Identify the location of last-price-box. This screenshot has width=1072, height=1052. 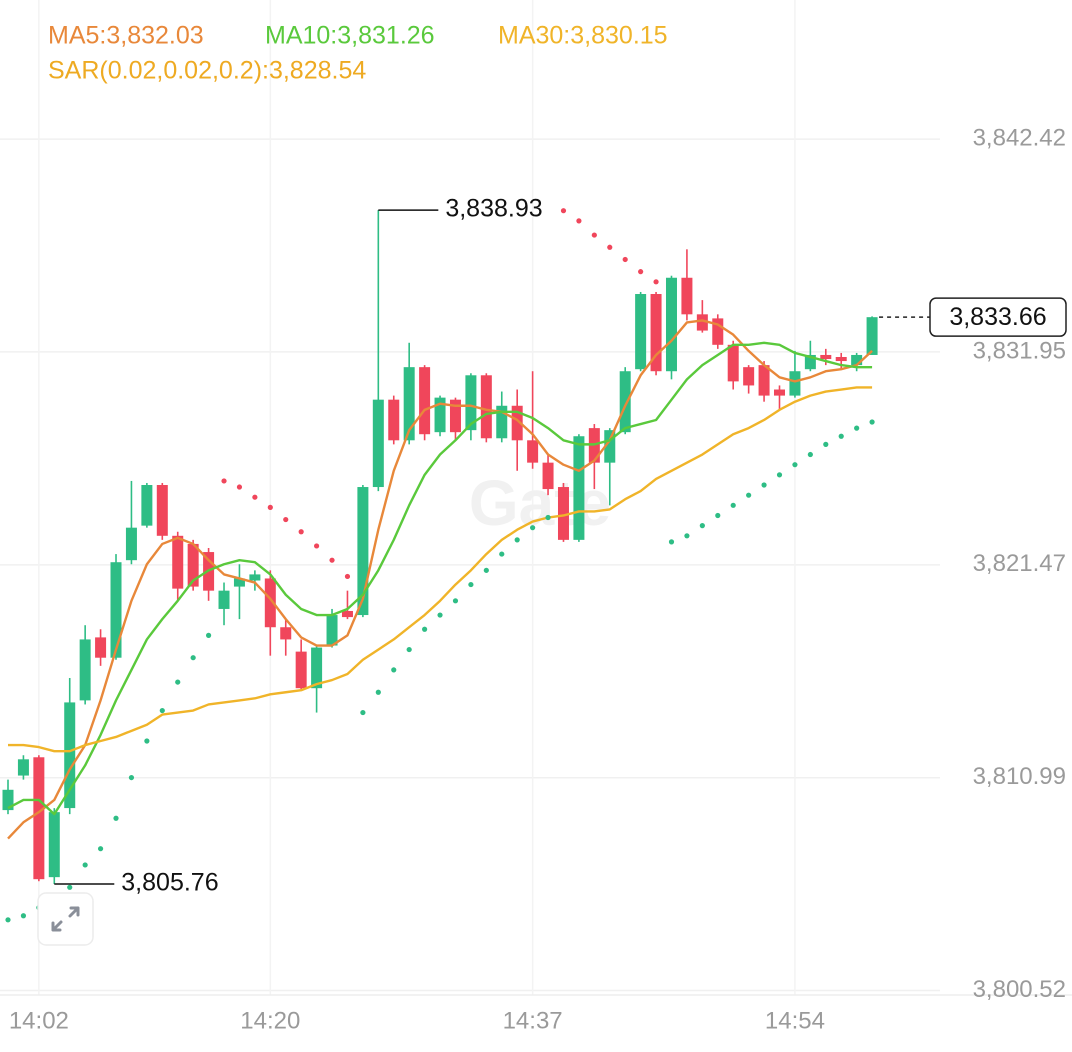
(998, 317).